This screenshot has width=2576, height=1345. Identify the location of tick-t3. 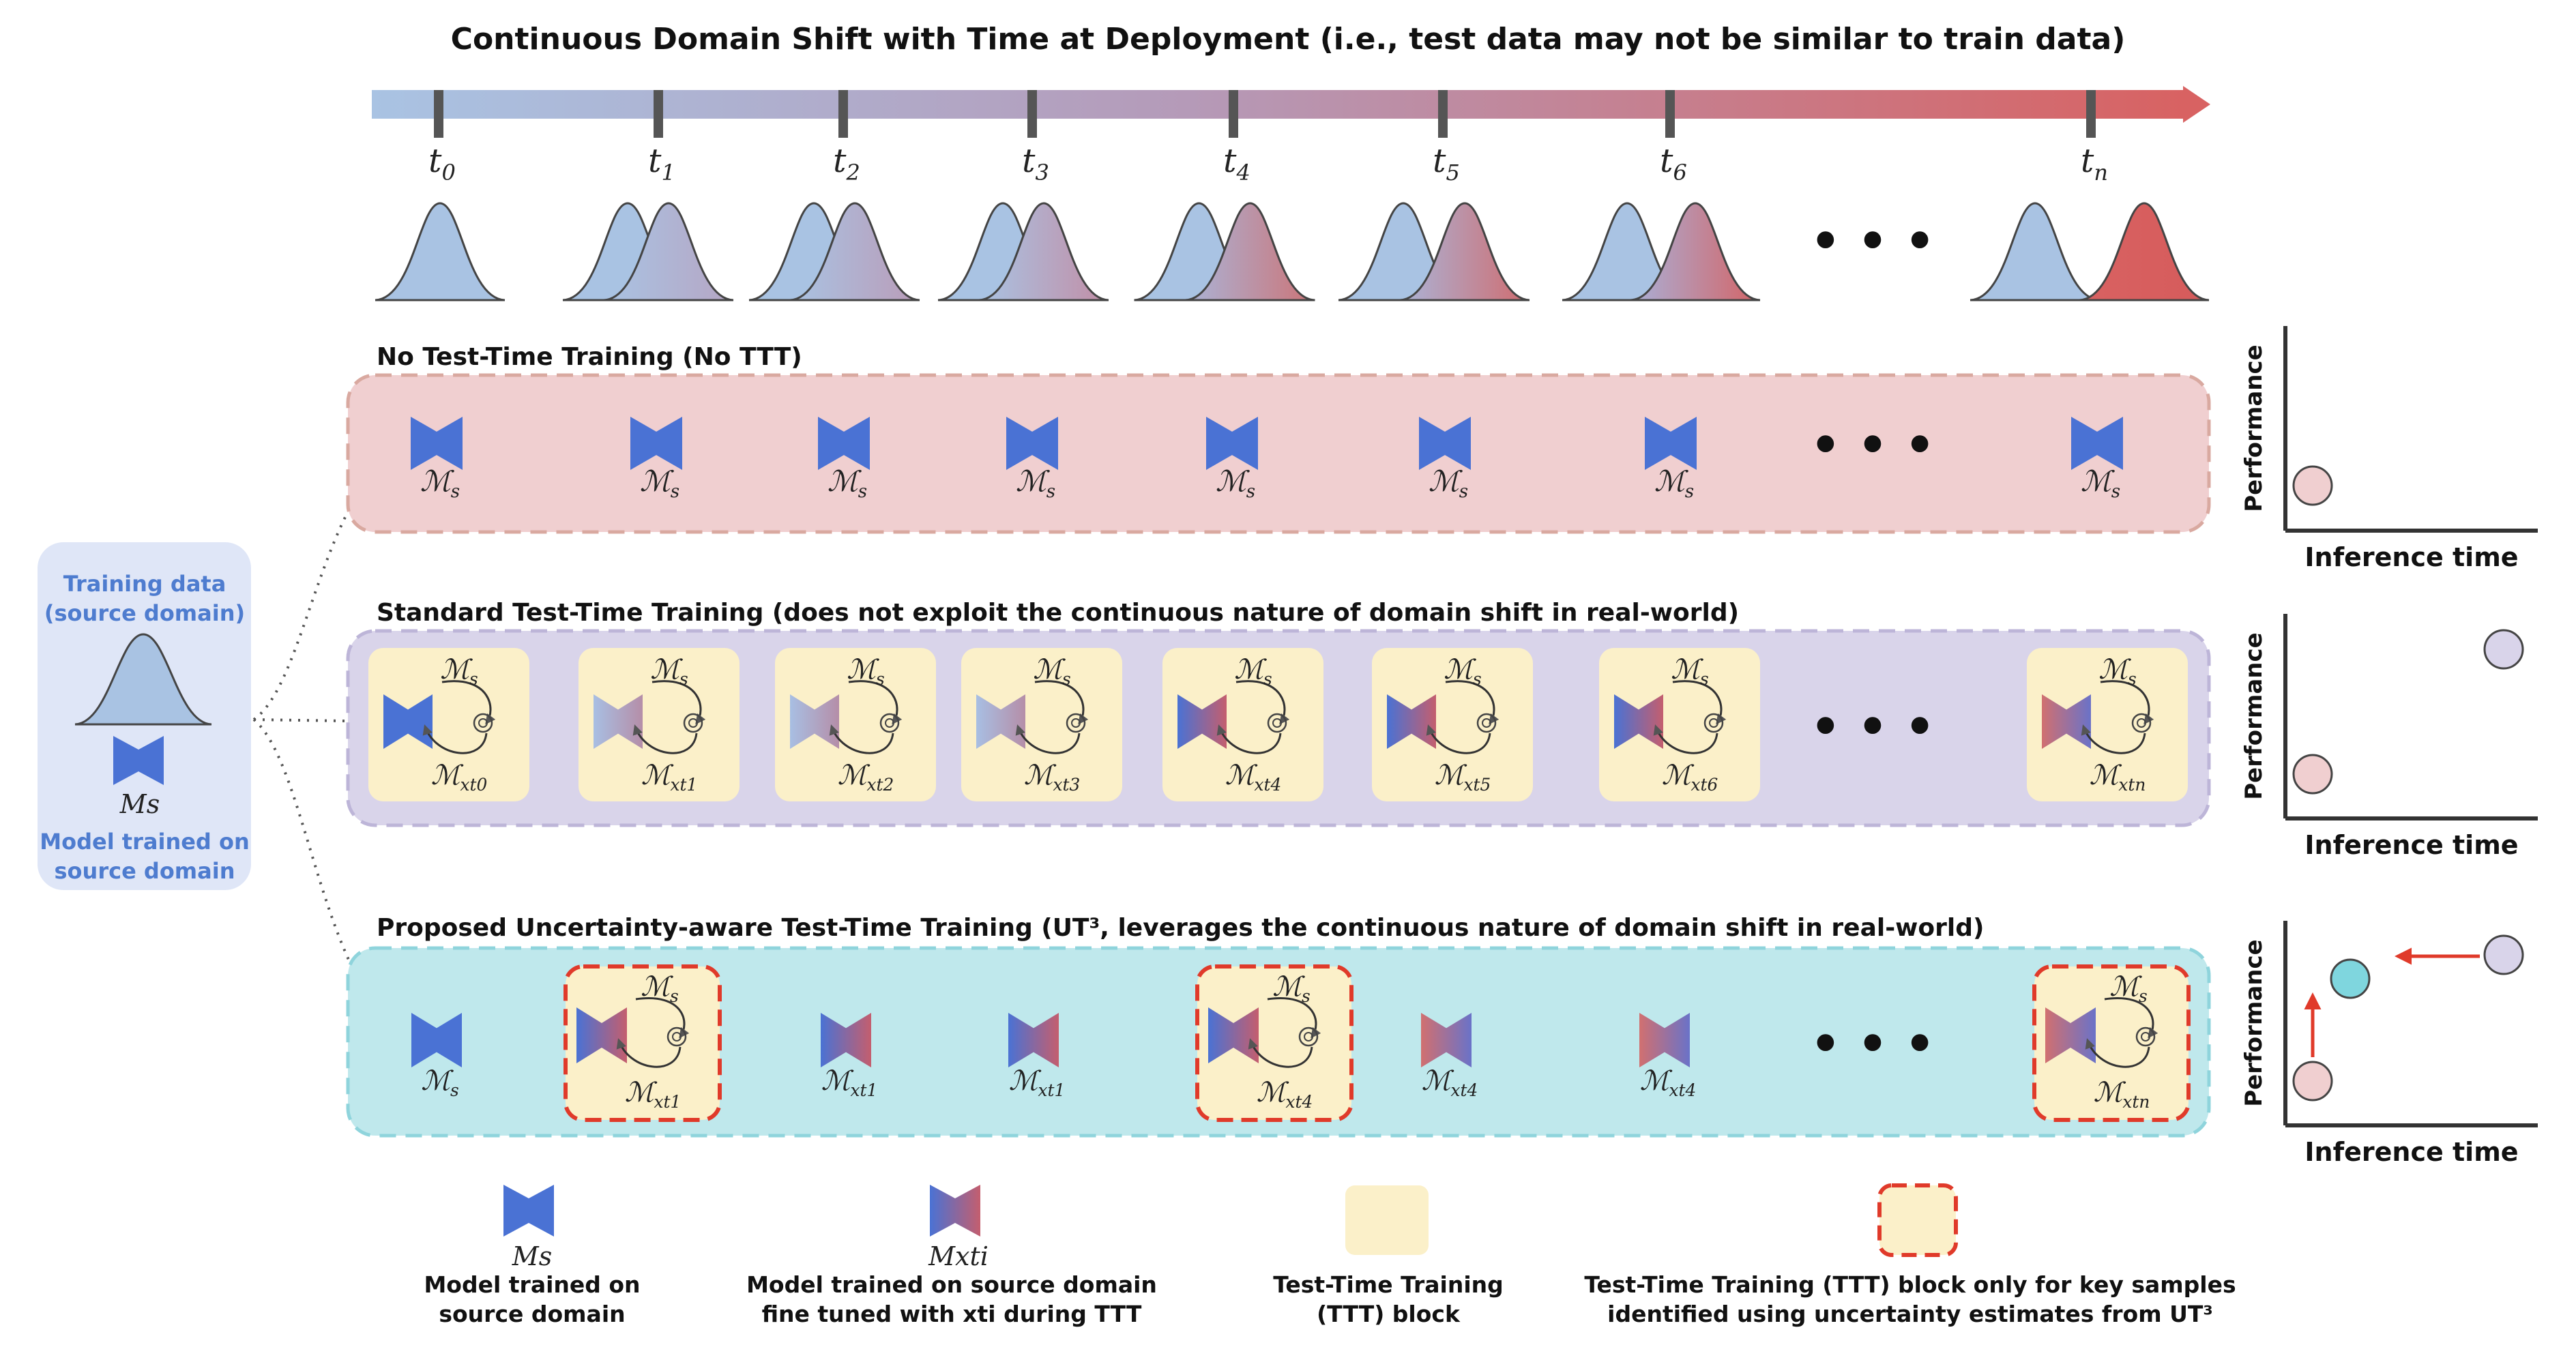
(1032, 114).